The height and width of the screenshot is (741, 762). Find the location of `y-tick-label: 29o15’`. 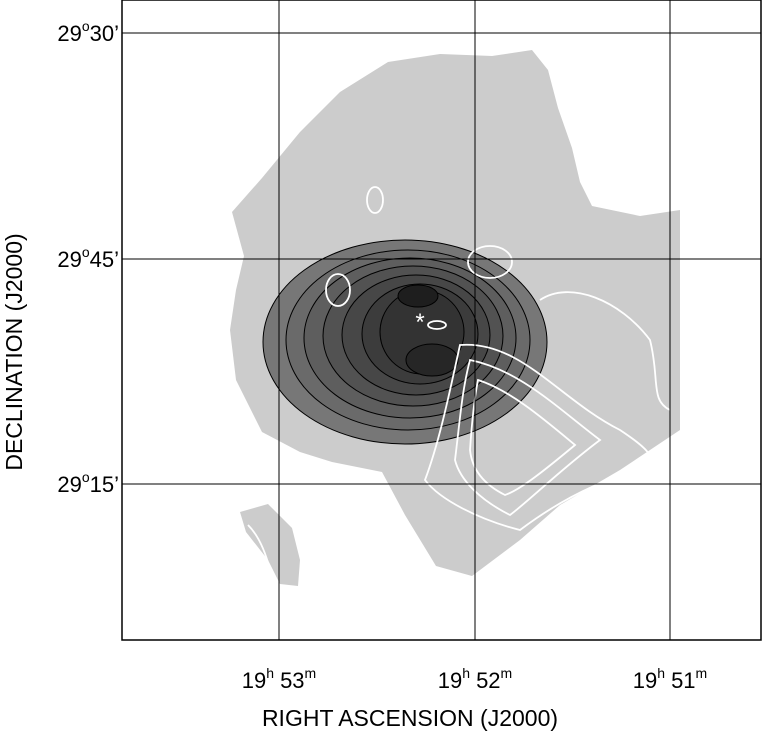

y-tick-label: 29o15’ is located at coordinates (88, 483).